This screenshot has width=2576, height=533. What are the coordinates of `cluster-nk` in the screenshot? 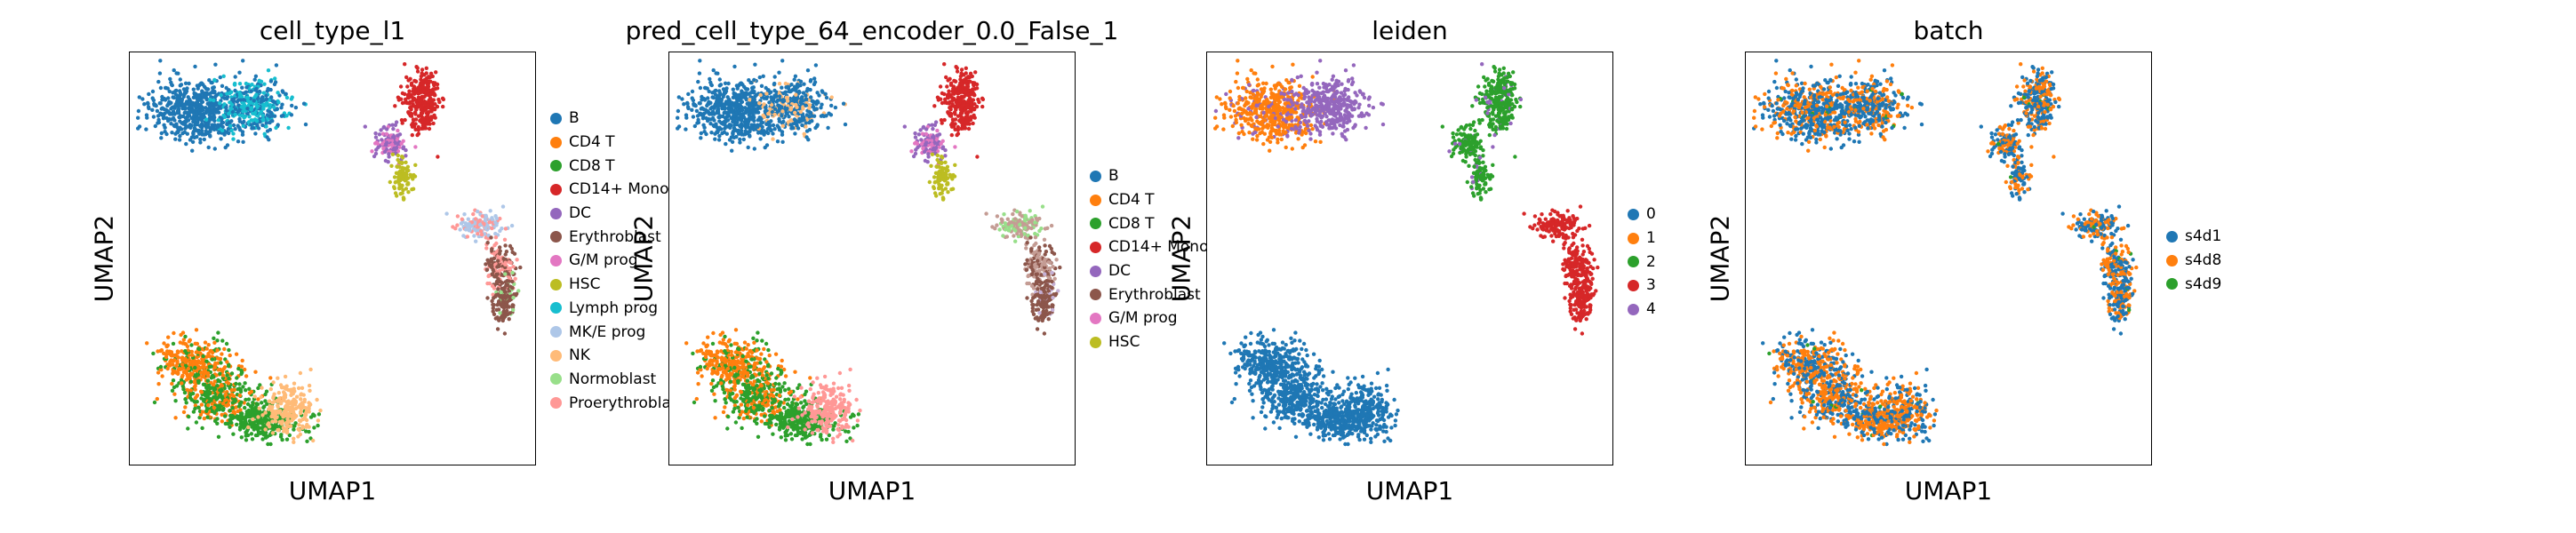 It's located at (284, 405).